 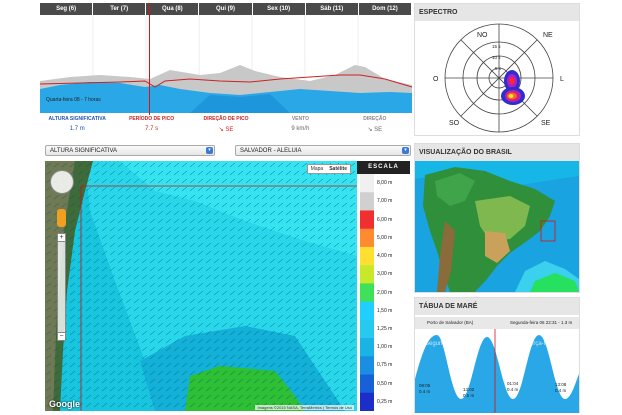 What do you see at coordinates (385, 201) in the screenshot?
I see `scale-label: 7,00 m` at bounding box center [385, 201].